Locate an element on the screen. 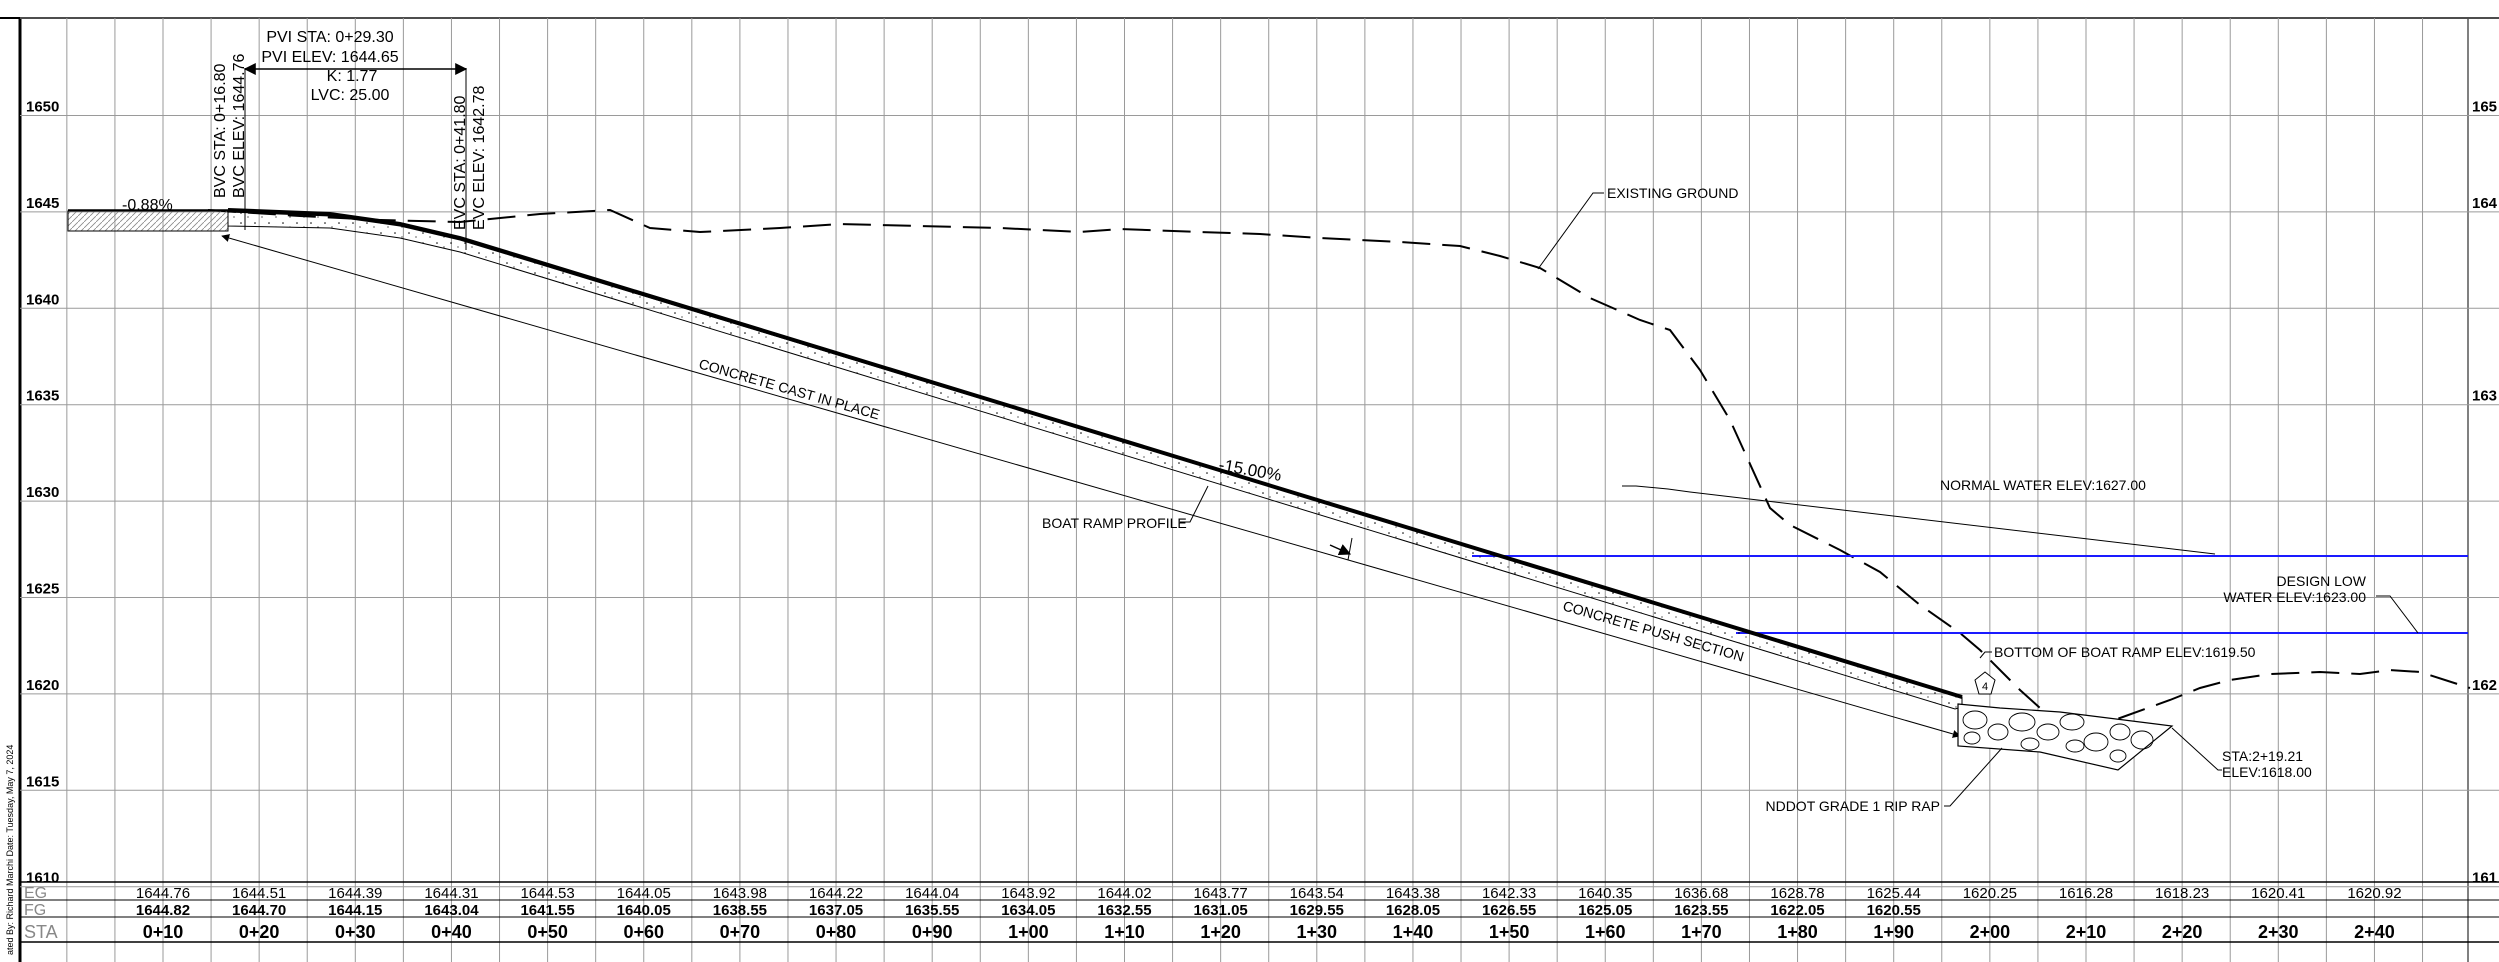 The width and height of the screenshot is (2499, 962). station-cell: 1+30 is located at coordinates (1317, 932).